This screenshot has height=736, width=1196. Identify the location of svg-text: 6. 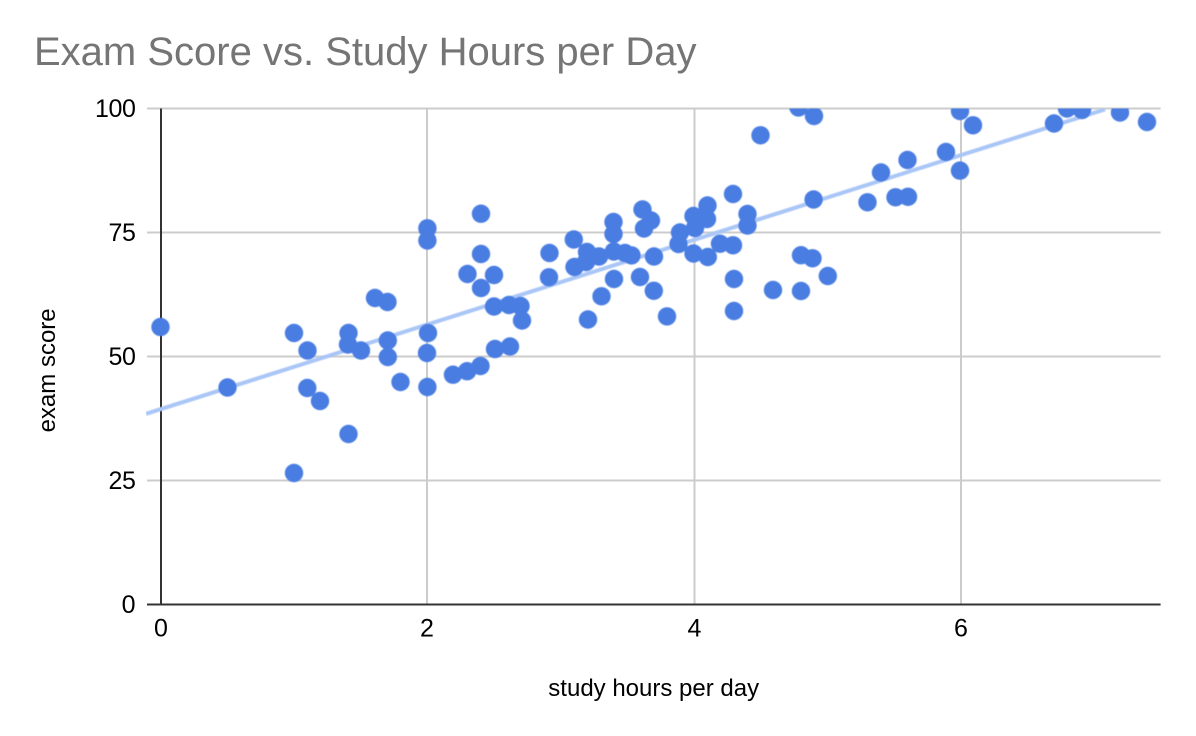
(961, 629).